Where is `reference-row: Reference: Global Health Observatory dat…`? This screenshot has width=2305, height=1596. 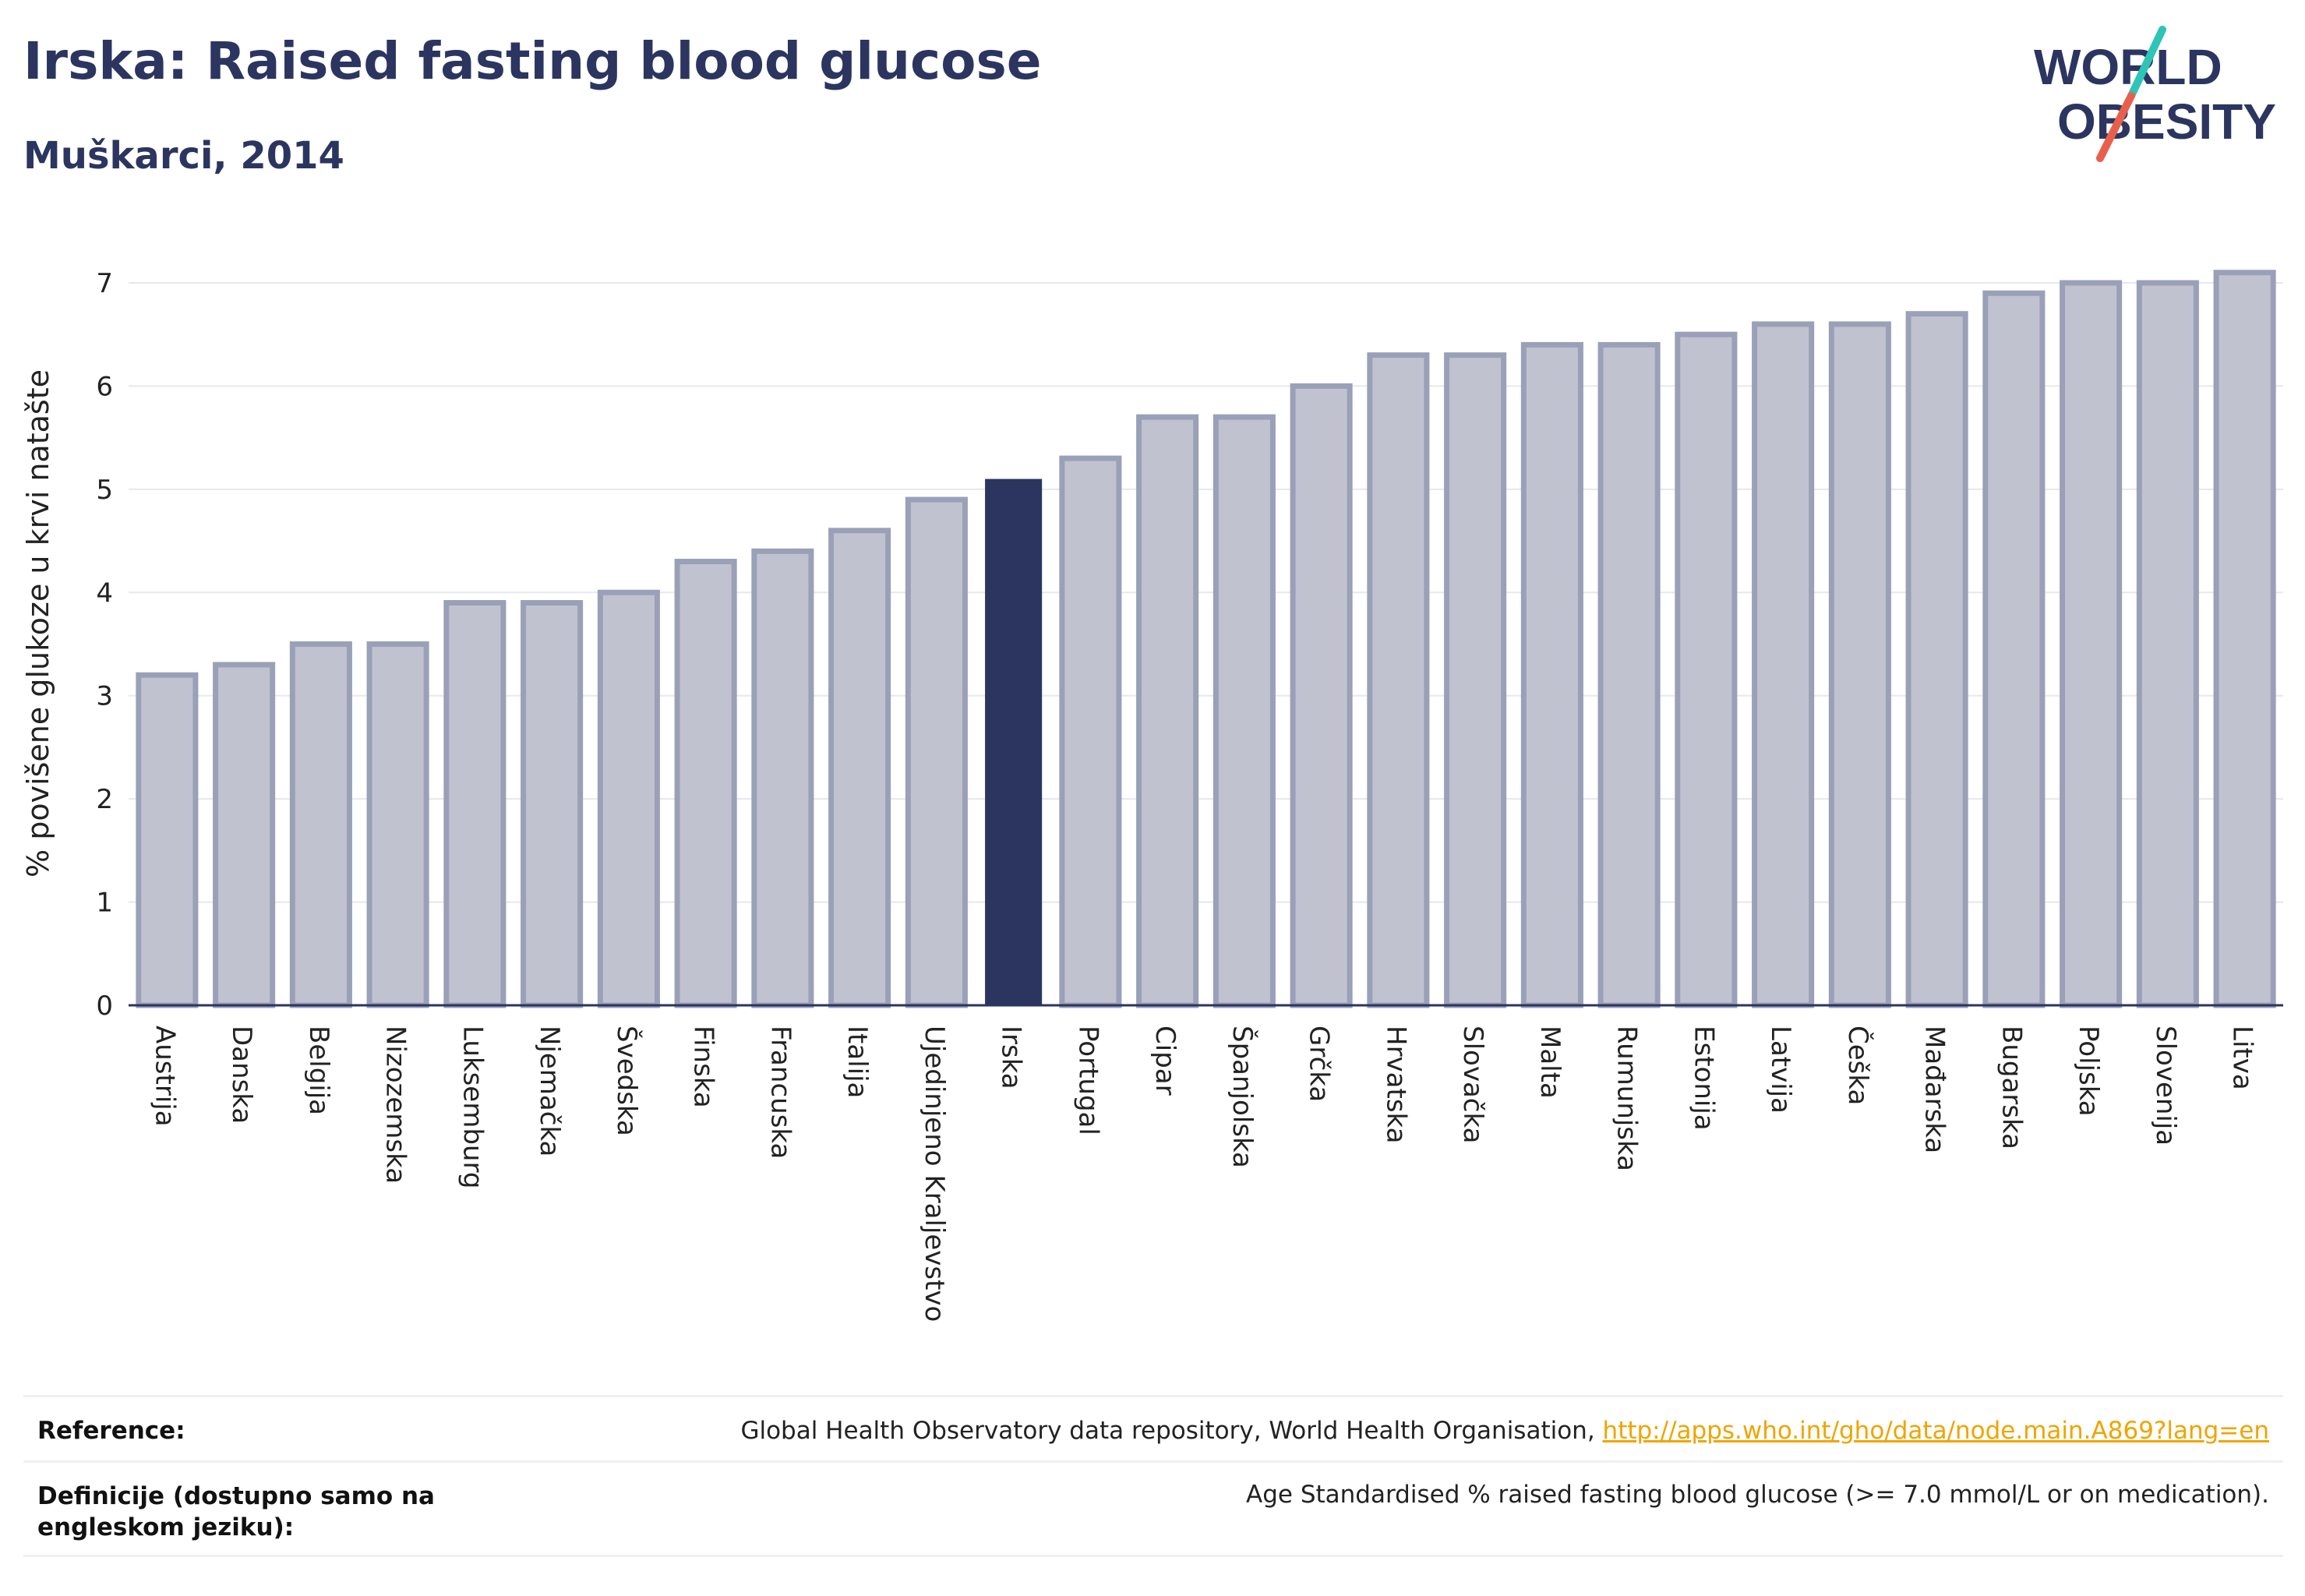
reference-row: Reference: Global Health Observatory dat… is located at coordinates (1153, 1430).